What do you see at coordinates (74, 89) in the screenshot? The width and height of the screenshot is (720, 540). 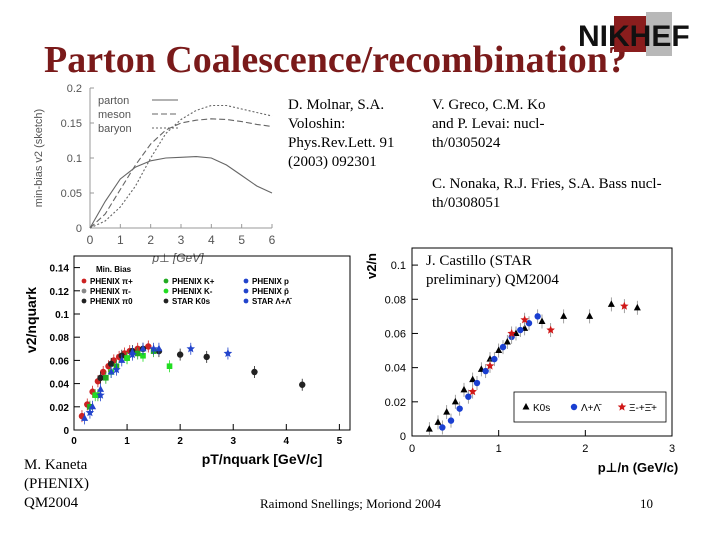 I see `y-tick-label: 0.2` at bounding box center [74, 89].